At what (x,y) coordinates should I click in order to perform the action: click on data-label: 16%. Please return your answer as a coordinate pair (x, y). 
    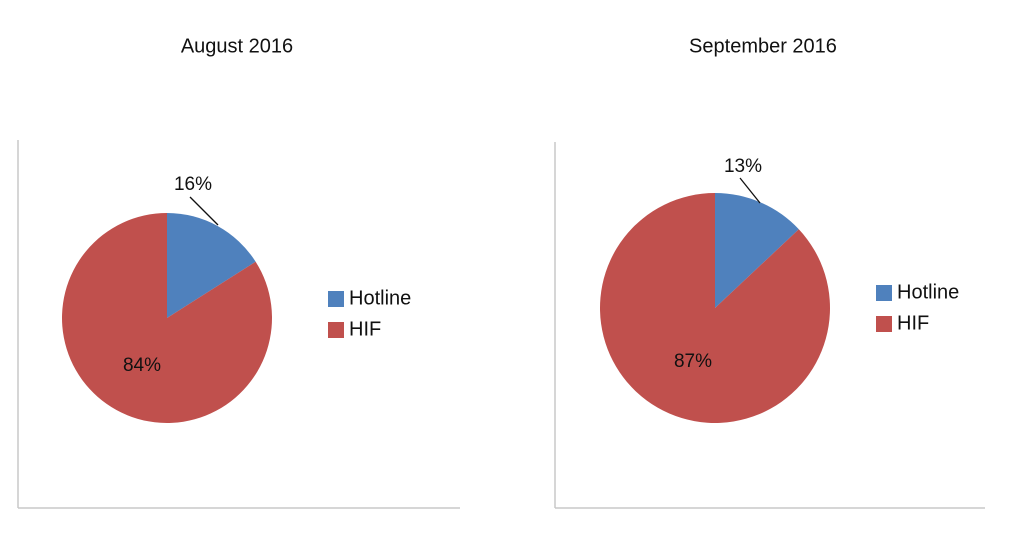
    Looking at the image, I should click on (193, 184).